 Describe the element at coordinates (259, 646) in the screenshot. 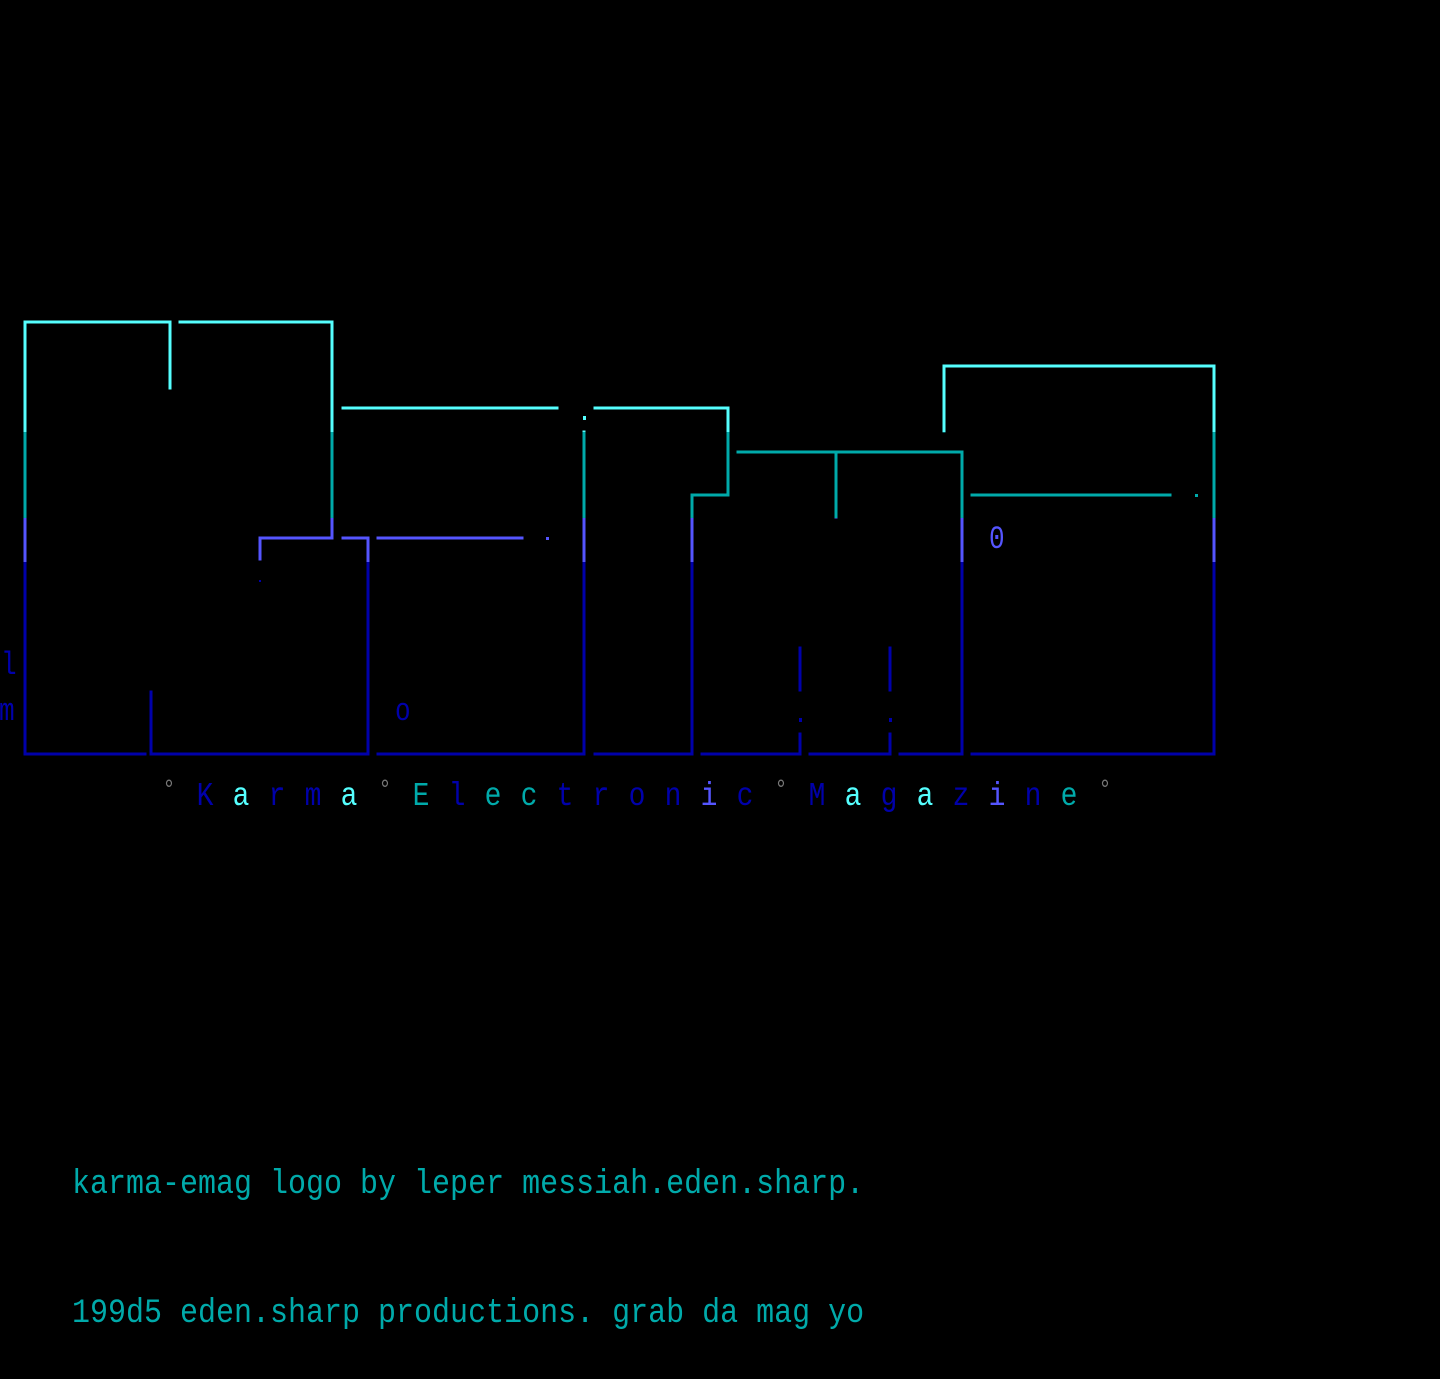

I see `logo-k-bottom` at that location.